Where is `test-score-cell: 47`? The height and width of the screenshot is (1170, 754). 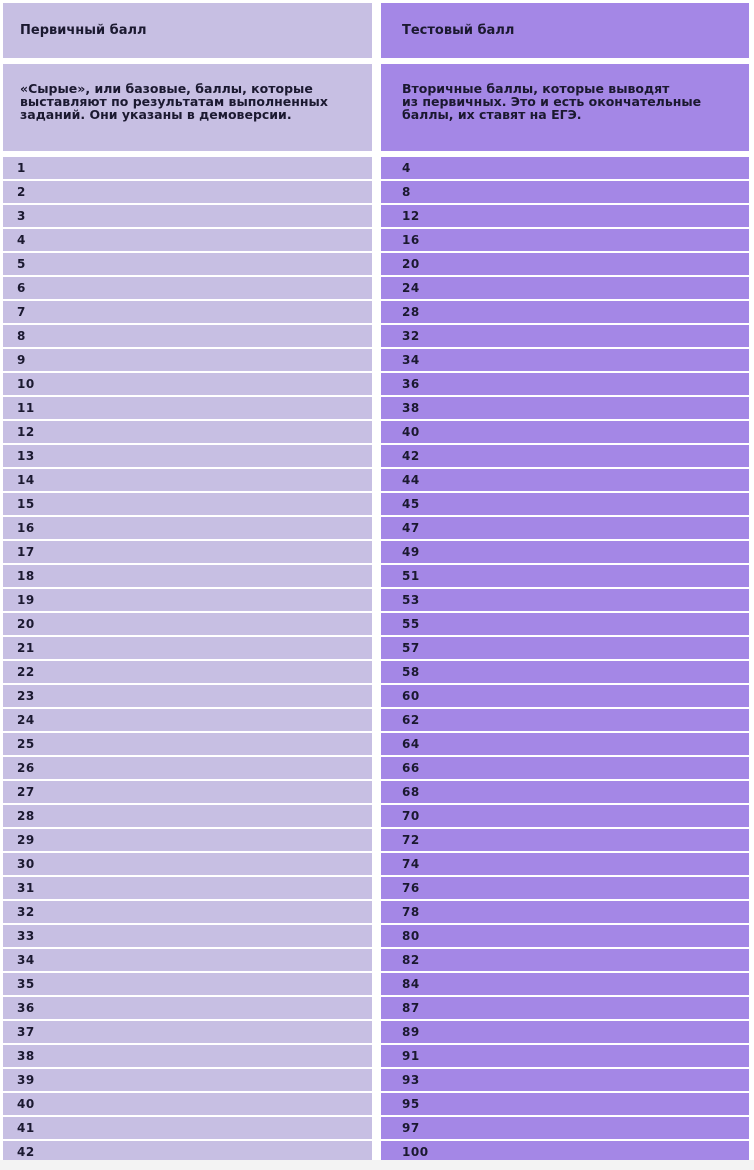
test-score-cell: 47 is located at coordinates (565, 528).